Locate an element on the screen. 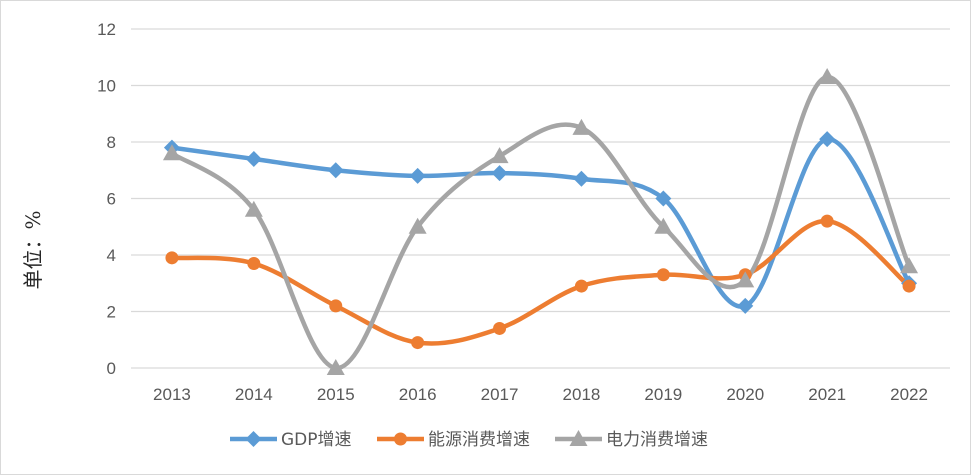 This screenshot has height=475, width=971. x-axis-ticks: 2013 2014 2015 2016 2017 2018 2019 2020 2021 2022 is located at coordinates (540, 394).